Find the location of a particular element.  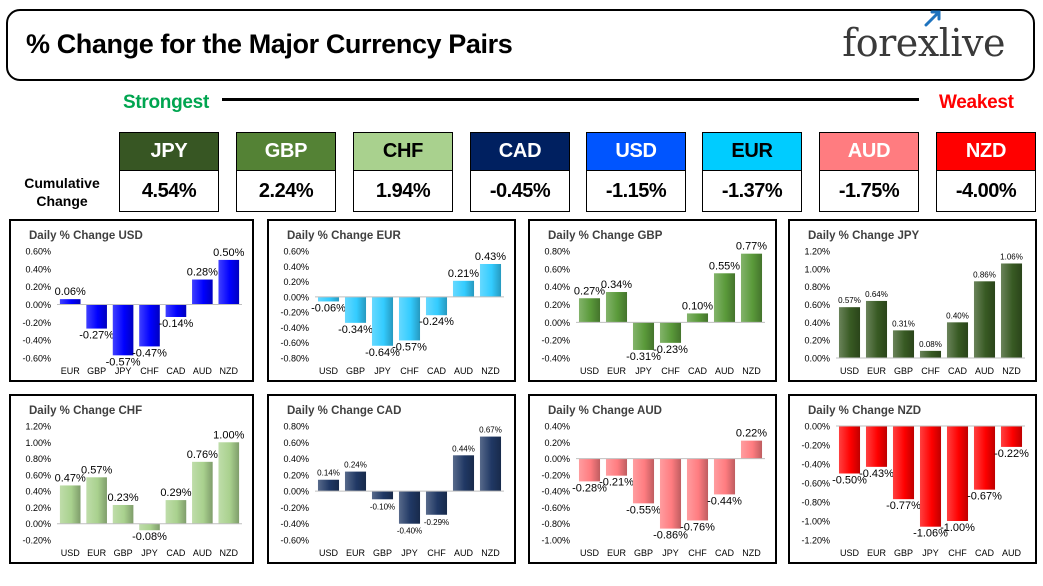

data-label: -0.40% is located at coordinates (409, 531).